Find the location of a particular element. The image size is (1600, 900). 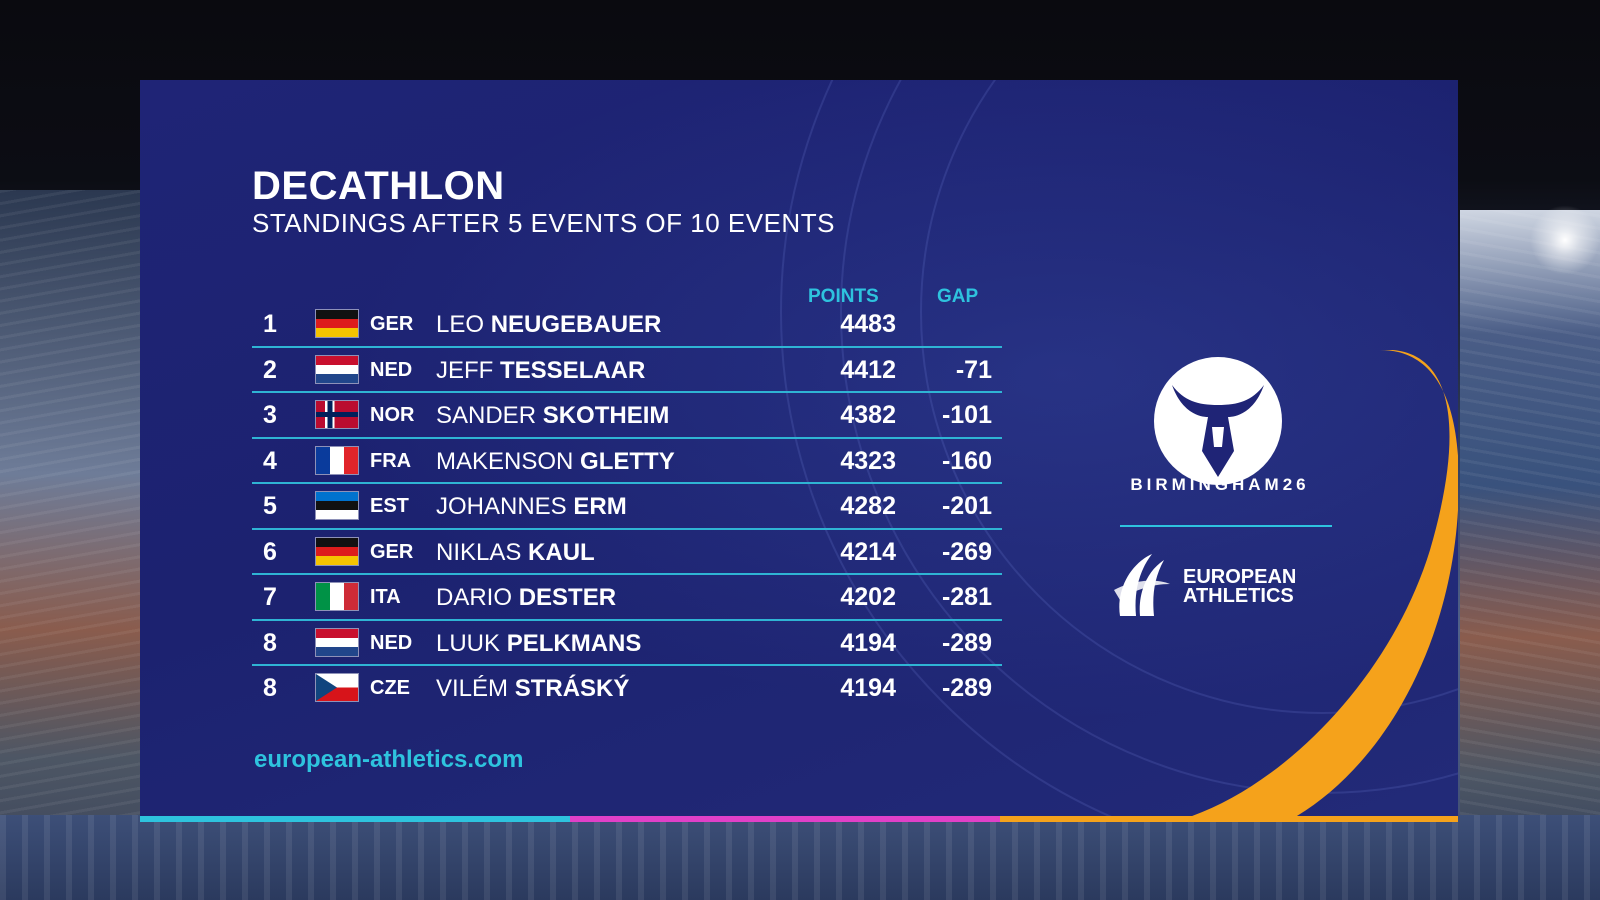

italy-flag-icon is located at coordinates (337, 596).